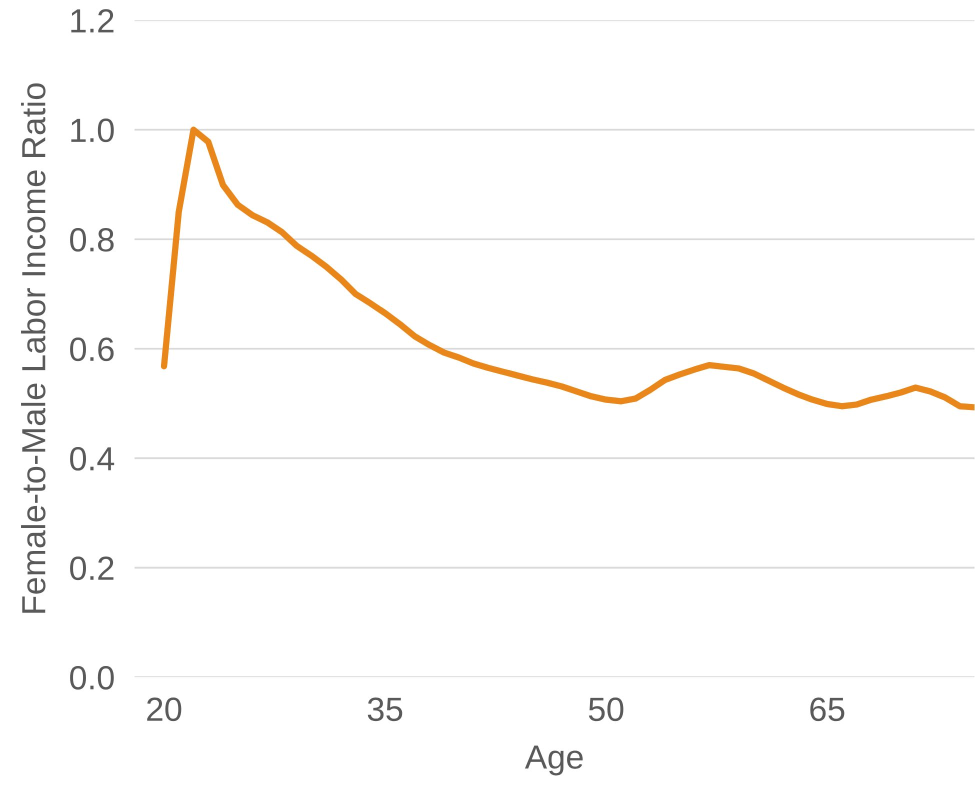 The width and height of the screenshot is (975, 811). What do you see at coordinates (92, 568) in the screenshot?
I see `y-tick-label: 0.2` at bounding box center [92, 568].